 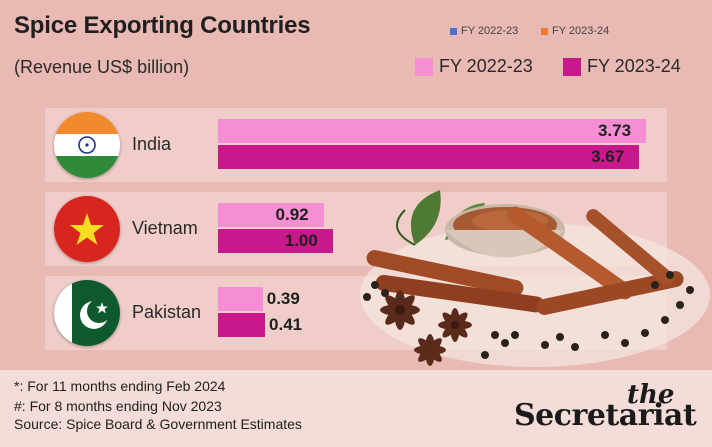 What do you see at coordinates (292, 214) in the screenshot?
I see `value-label-vietnam-fy2022: 0.92` at bounding box center [292, 214].